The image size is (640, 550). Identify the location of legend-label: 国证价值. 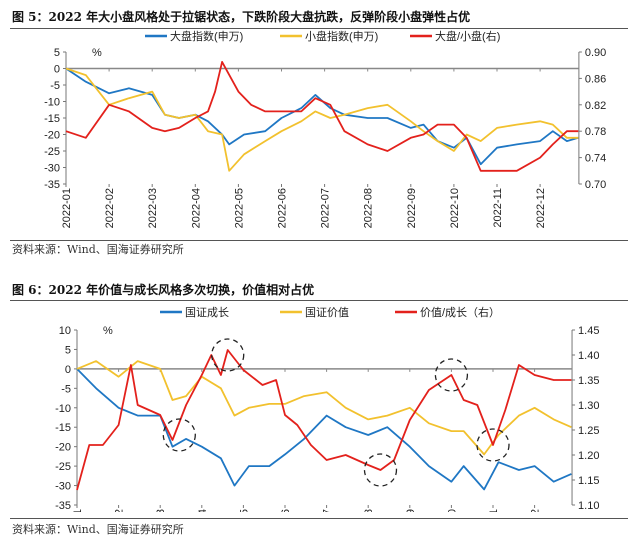
(327, 312).